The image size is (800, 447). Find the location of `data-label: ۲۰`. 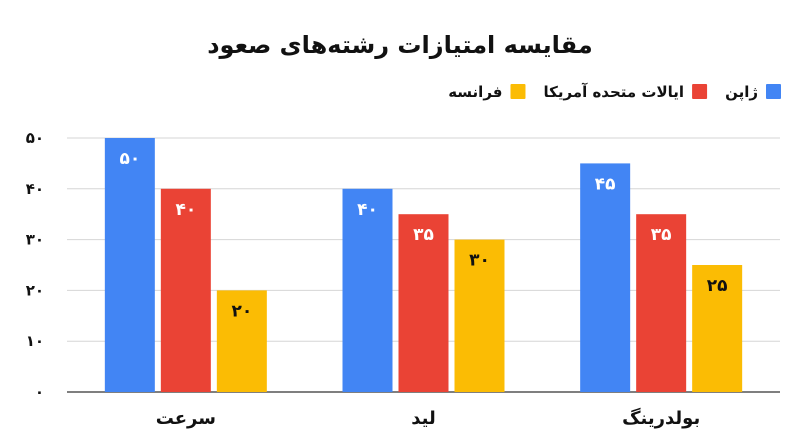

data-label: ۲۰ is located at coordinates (241, 311).